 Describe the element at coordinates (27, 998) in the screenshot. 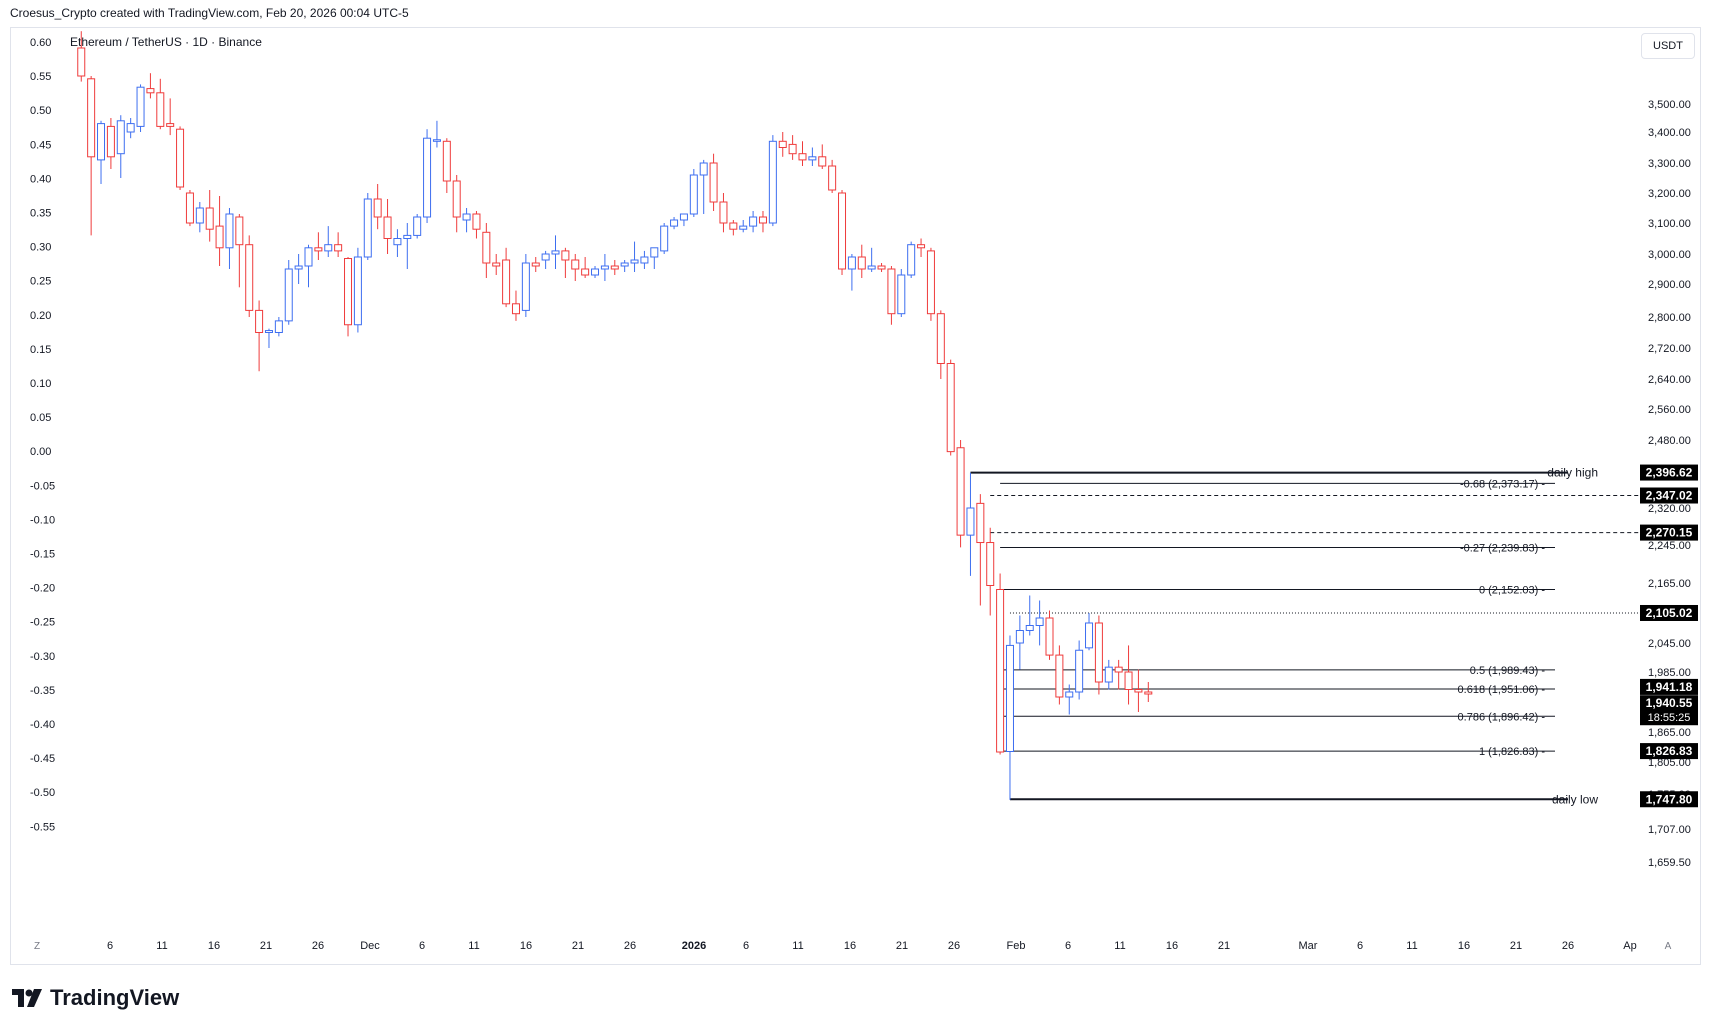

I see `tradingview-logo-icon` at that location.